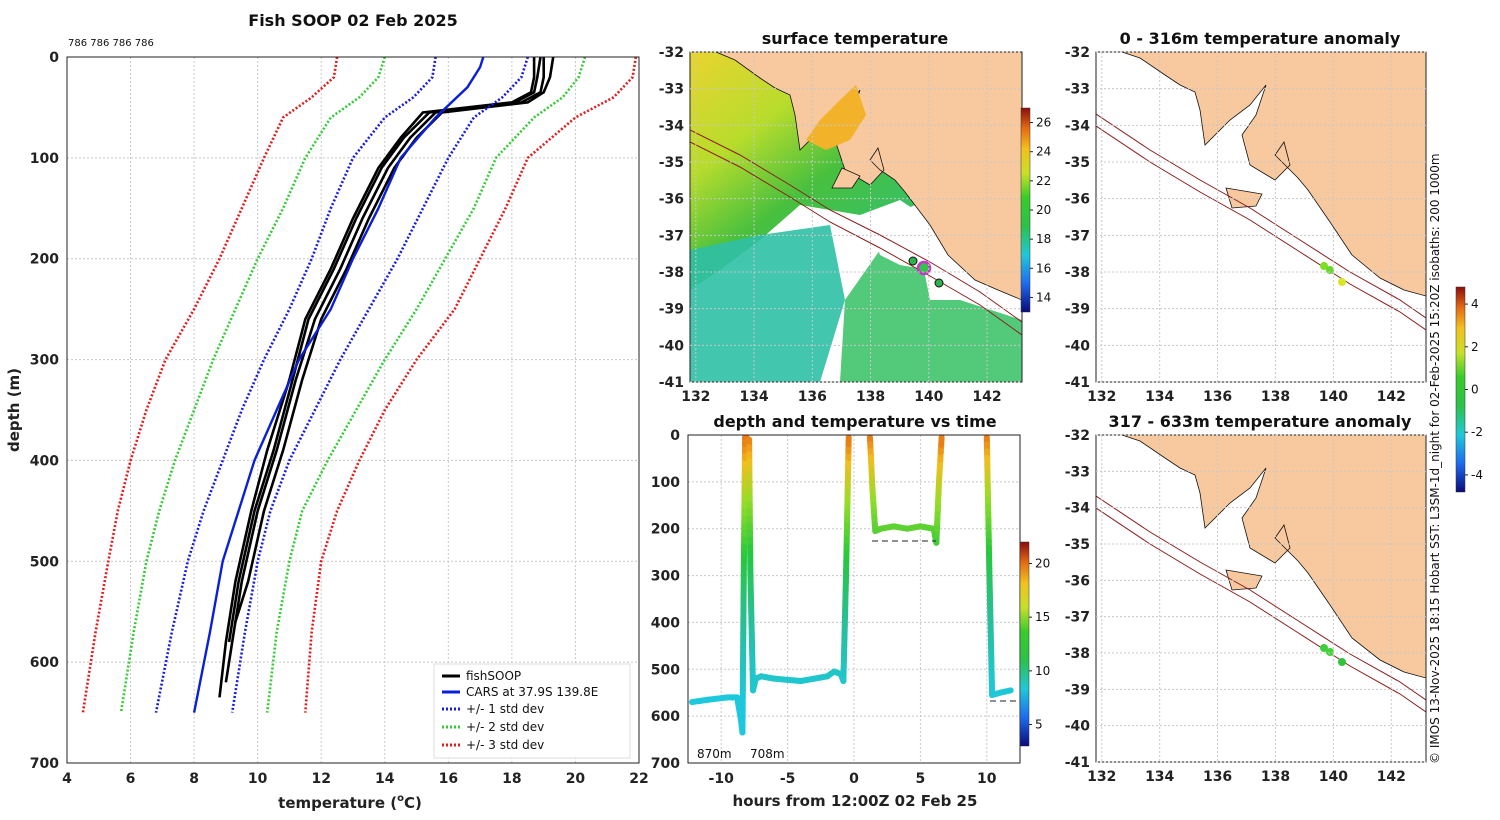 Image resolution: width=1500 pixels, height=820 pixels. What do you see at coordinates (1475, 304) in the screenshot?
I see `anom-cbar-tick: 4` at bounding box center [1475, 304].